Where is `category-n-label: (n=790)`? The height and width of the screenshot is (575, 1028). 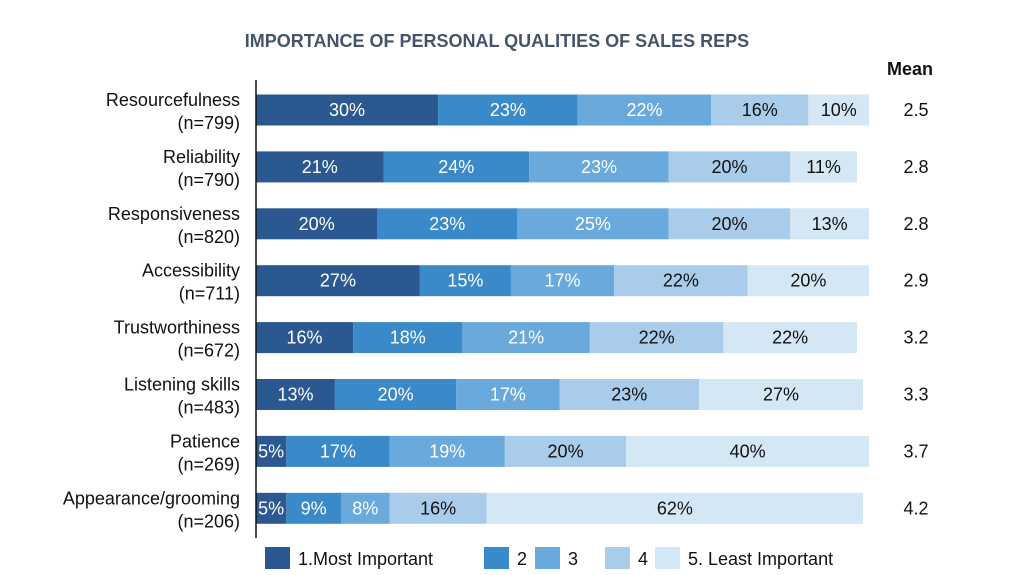
category-n-label: (n=790) is located at coordinates (208, 180).